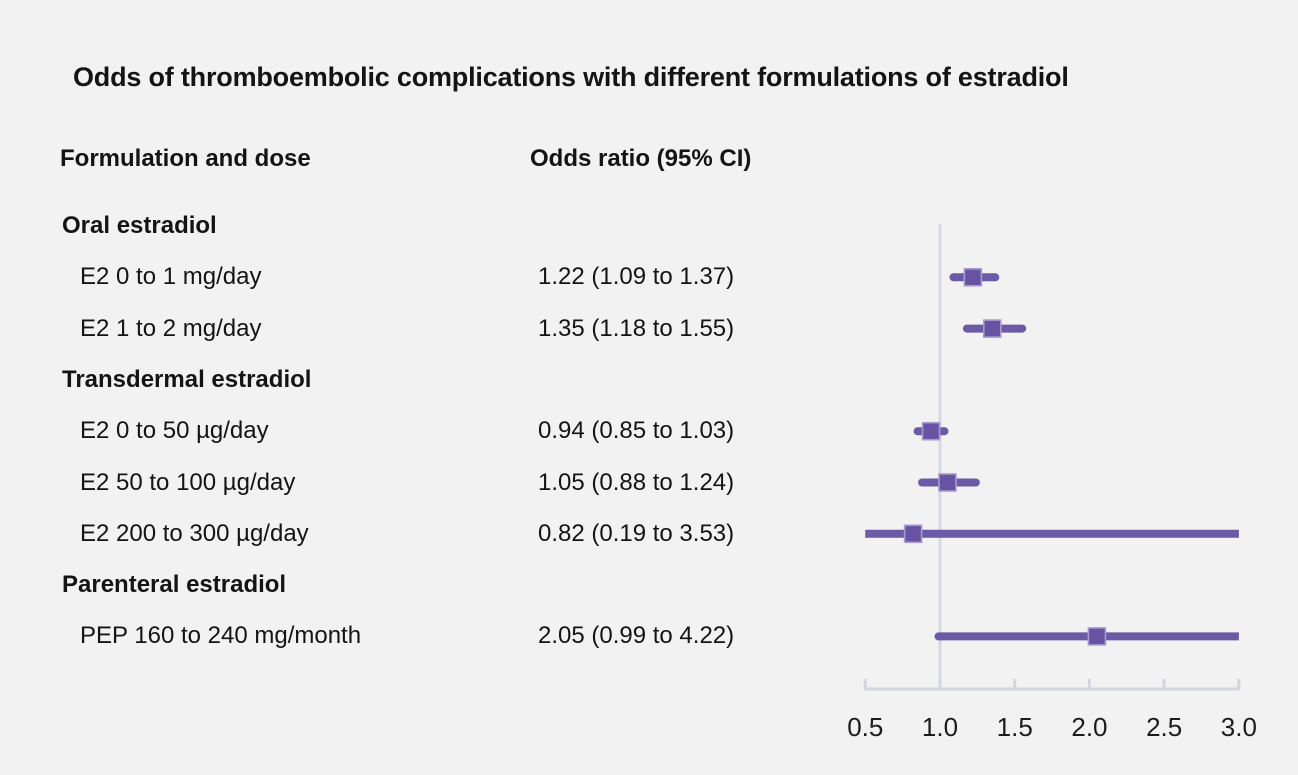  I want to click on group-label: Transdermal estradiol, so click(187, 379).